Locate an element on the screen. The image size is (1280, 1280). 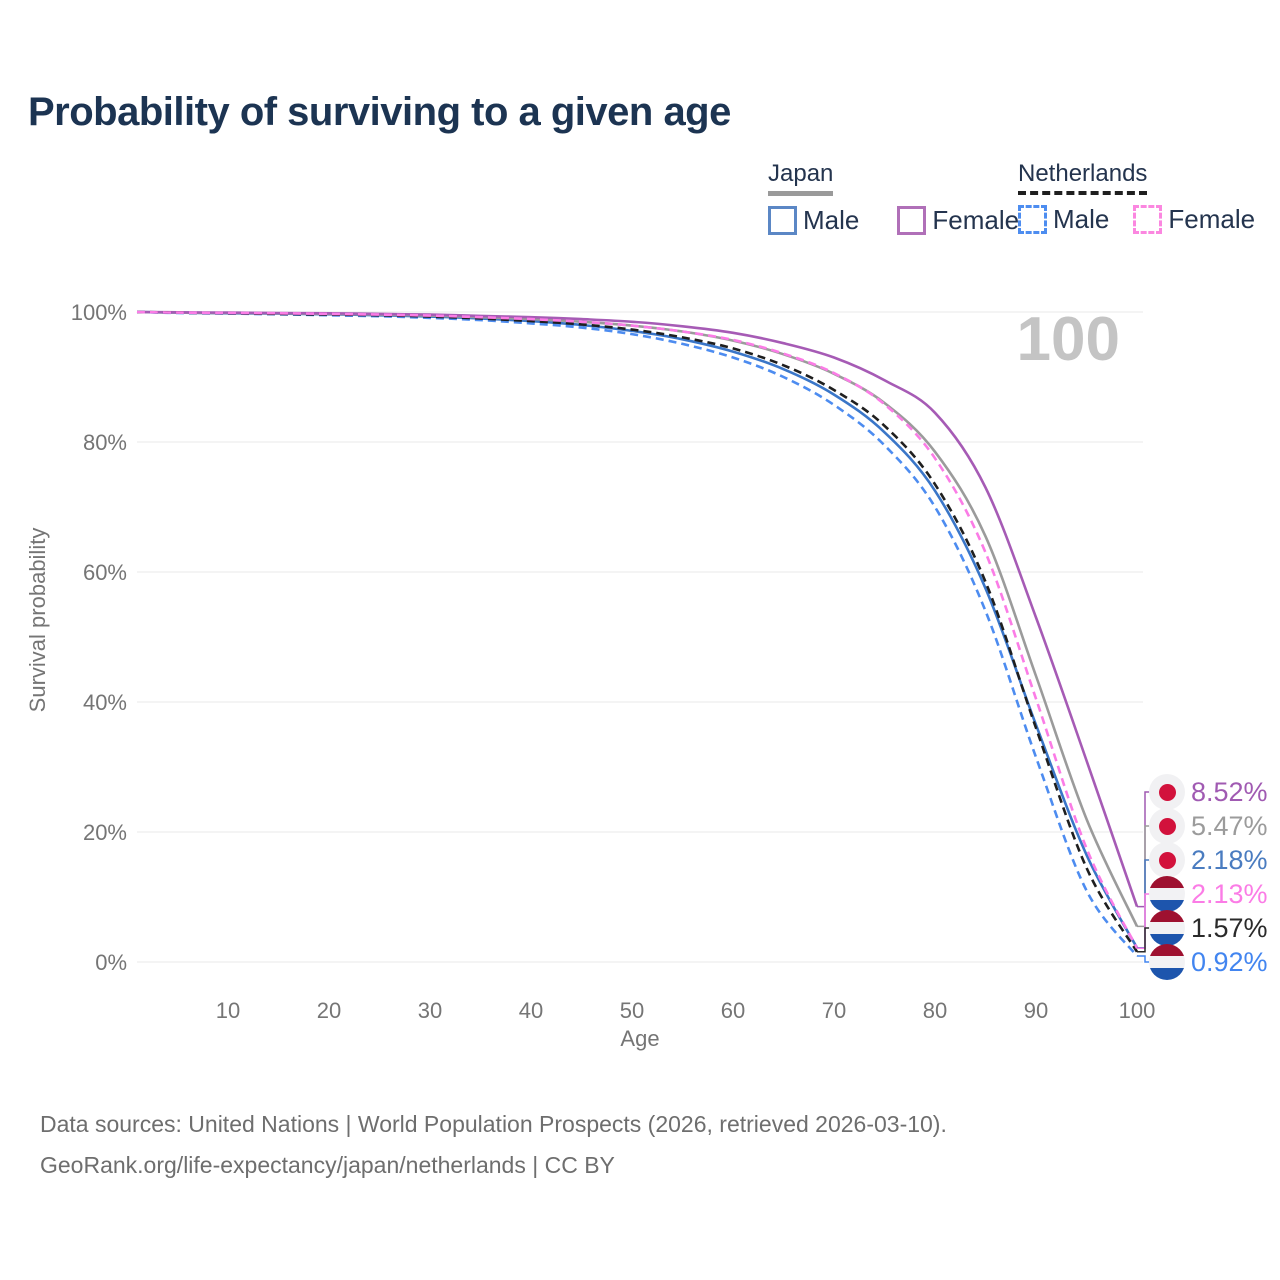
end-label-value: 8.52% is located at coordinates (1229, 792).